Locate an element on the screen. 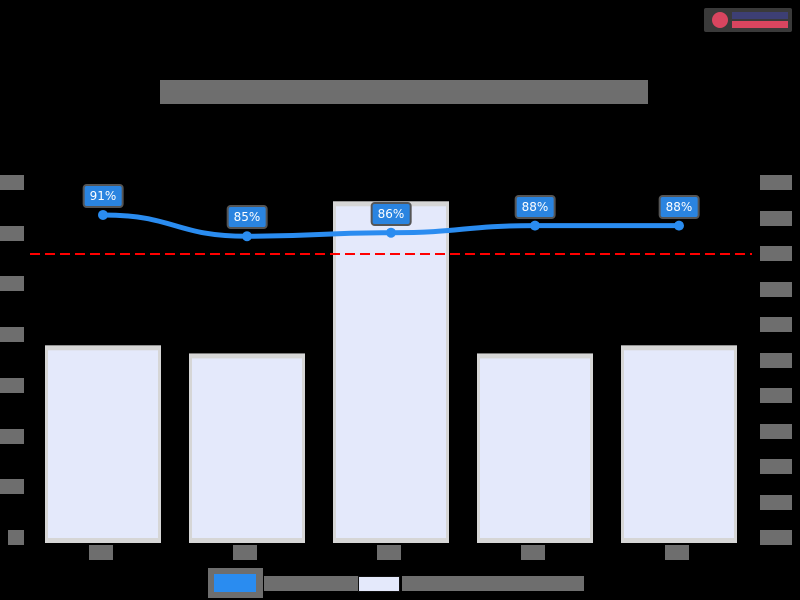 Image resolution: width=800 pixels, height=600 pixels. globe-icon is located at coordinates (720, 20).